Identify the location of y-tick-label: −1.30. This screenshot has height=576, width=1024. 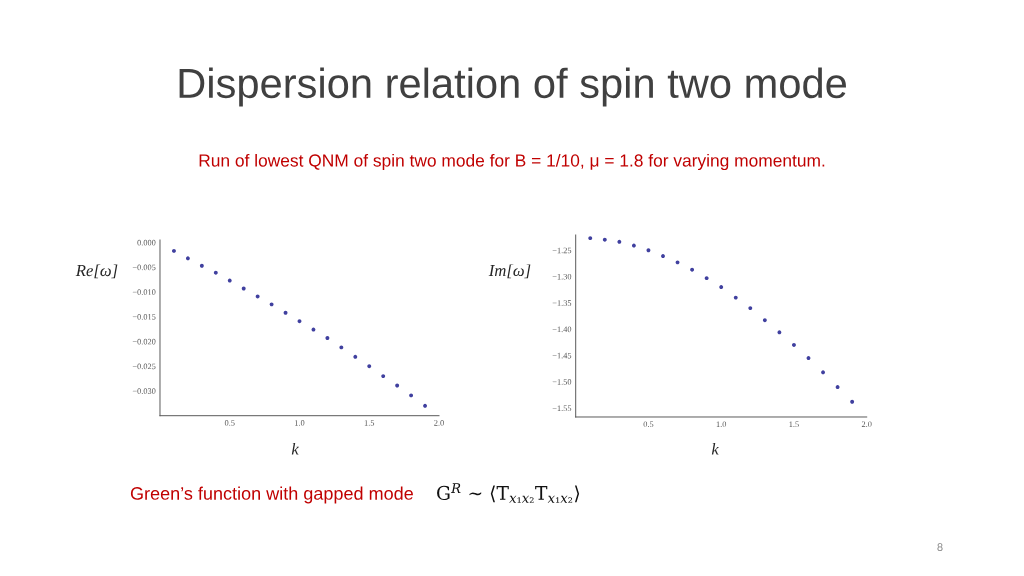
(562, 276).